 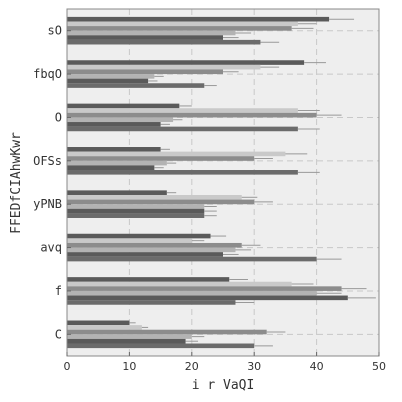 I want to click on x-tick-label: 0, so click(x=67, y=366).